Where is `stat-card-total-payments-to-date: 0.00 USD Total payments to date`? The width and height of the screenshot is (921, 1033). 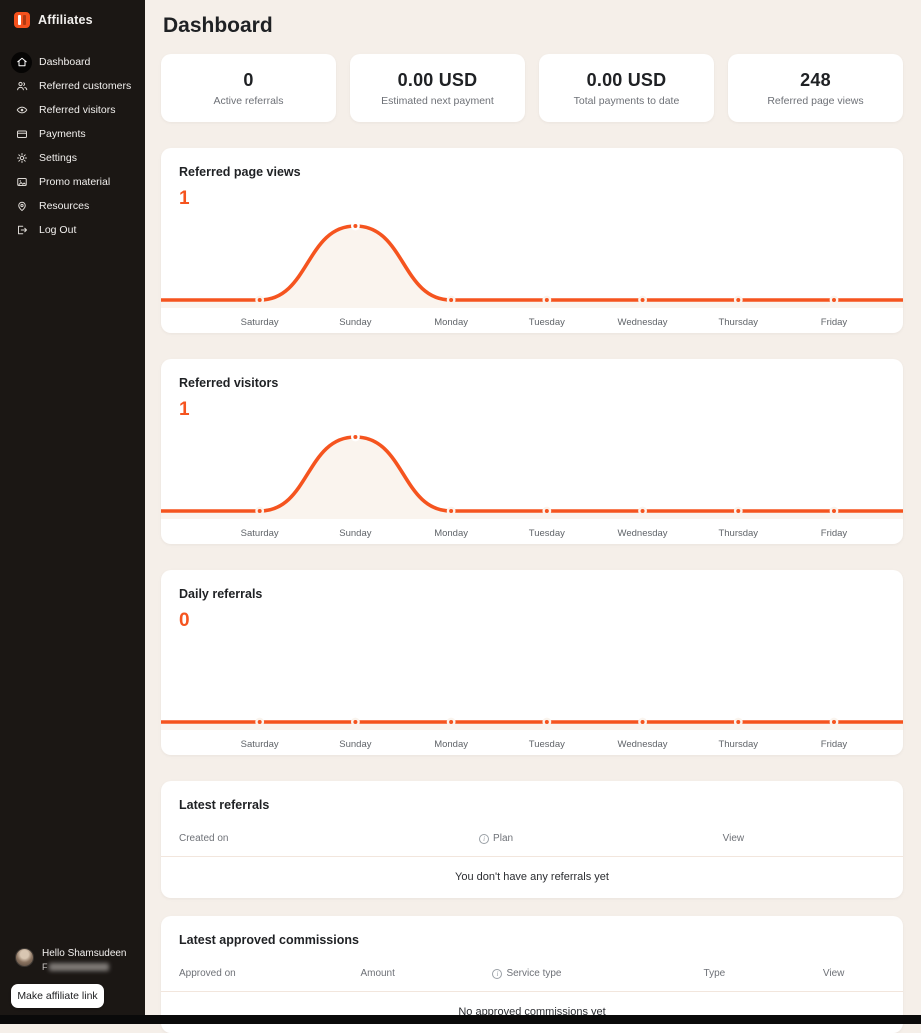
stat-card-total-payments-to-date: 0.00 USD Total payments to date is located at coordinates (626, 88).